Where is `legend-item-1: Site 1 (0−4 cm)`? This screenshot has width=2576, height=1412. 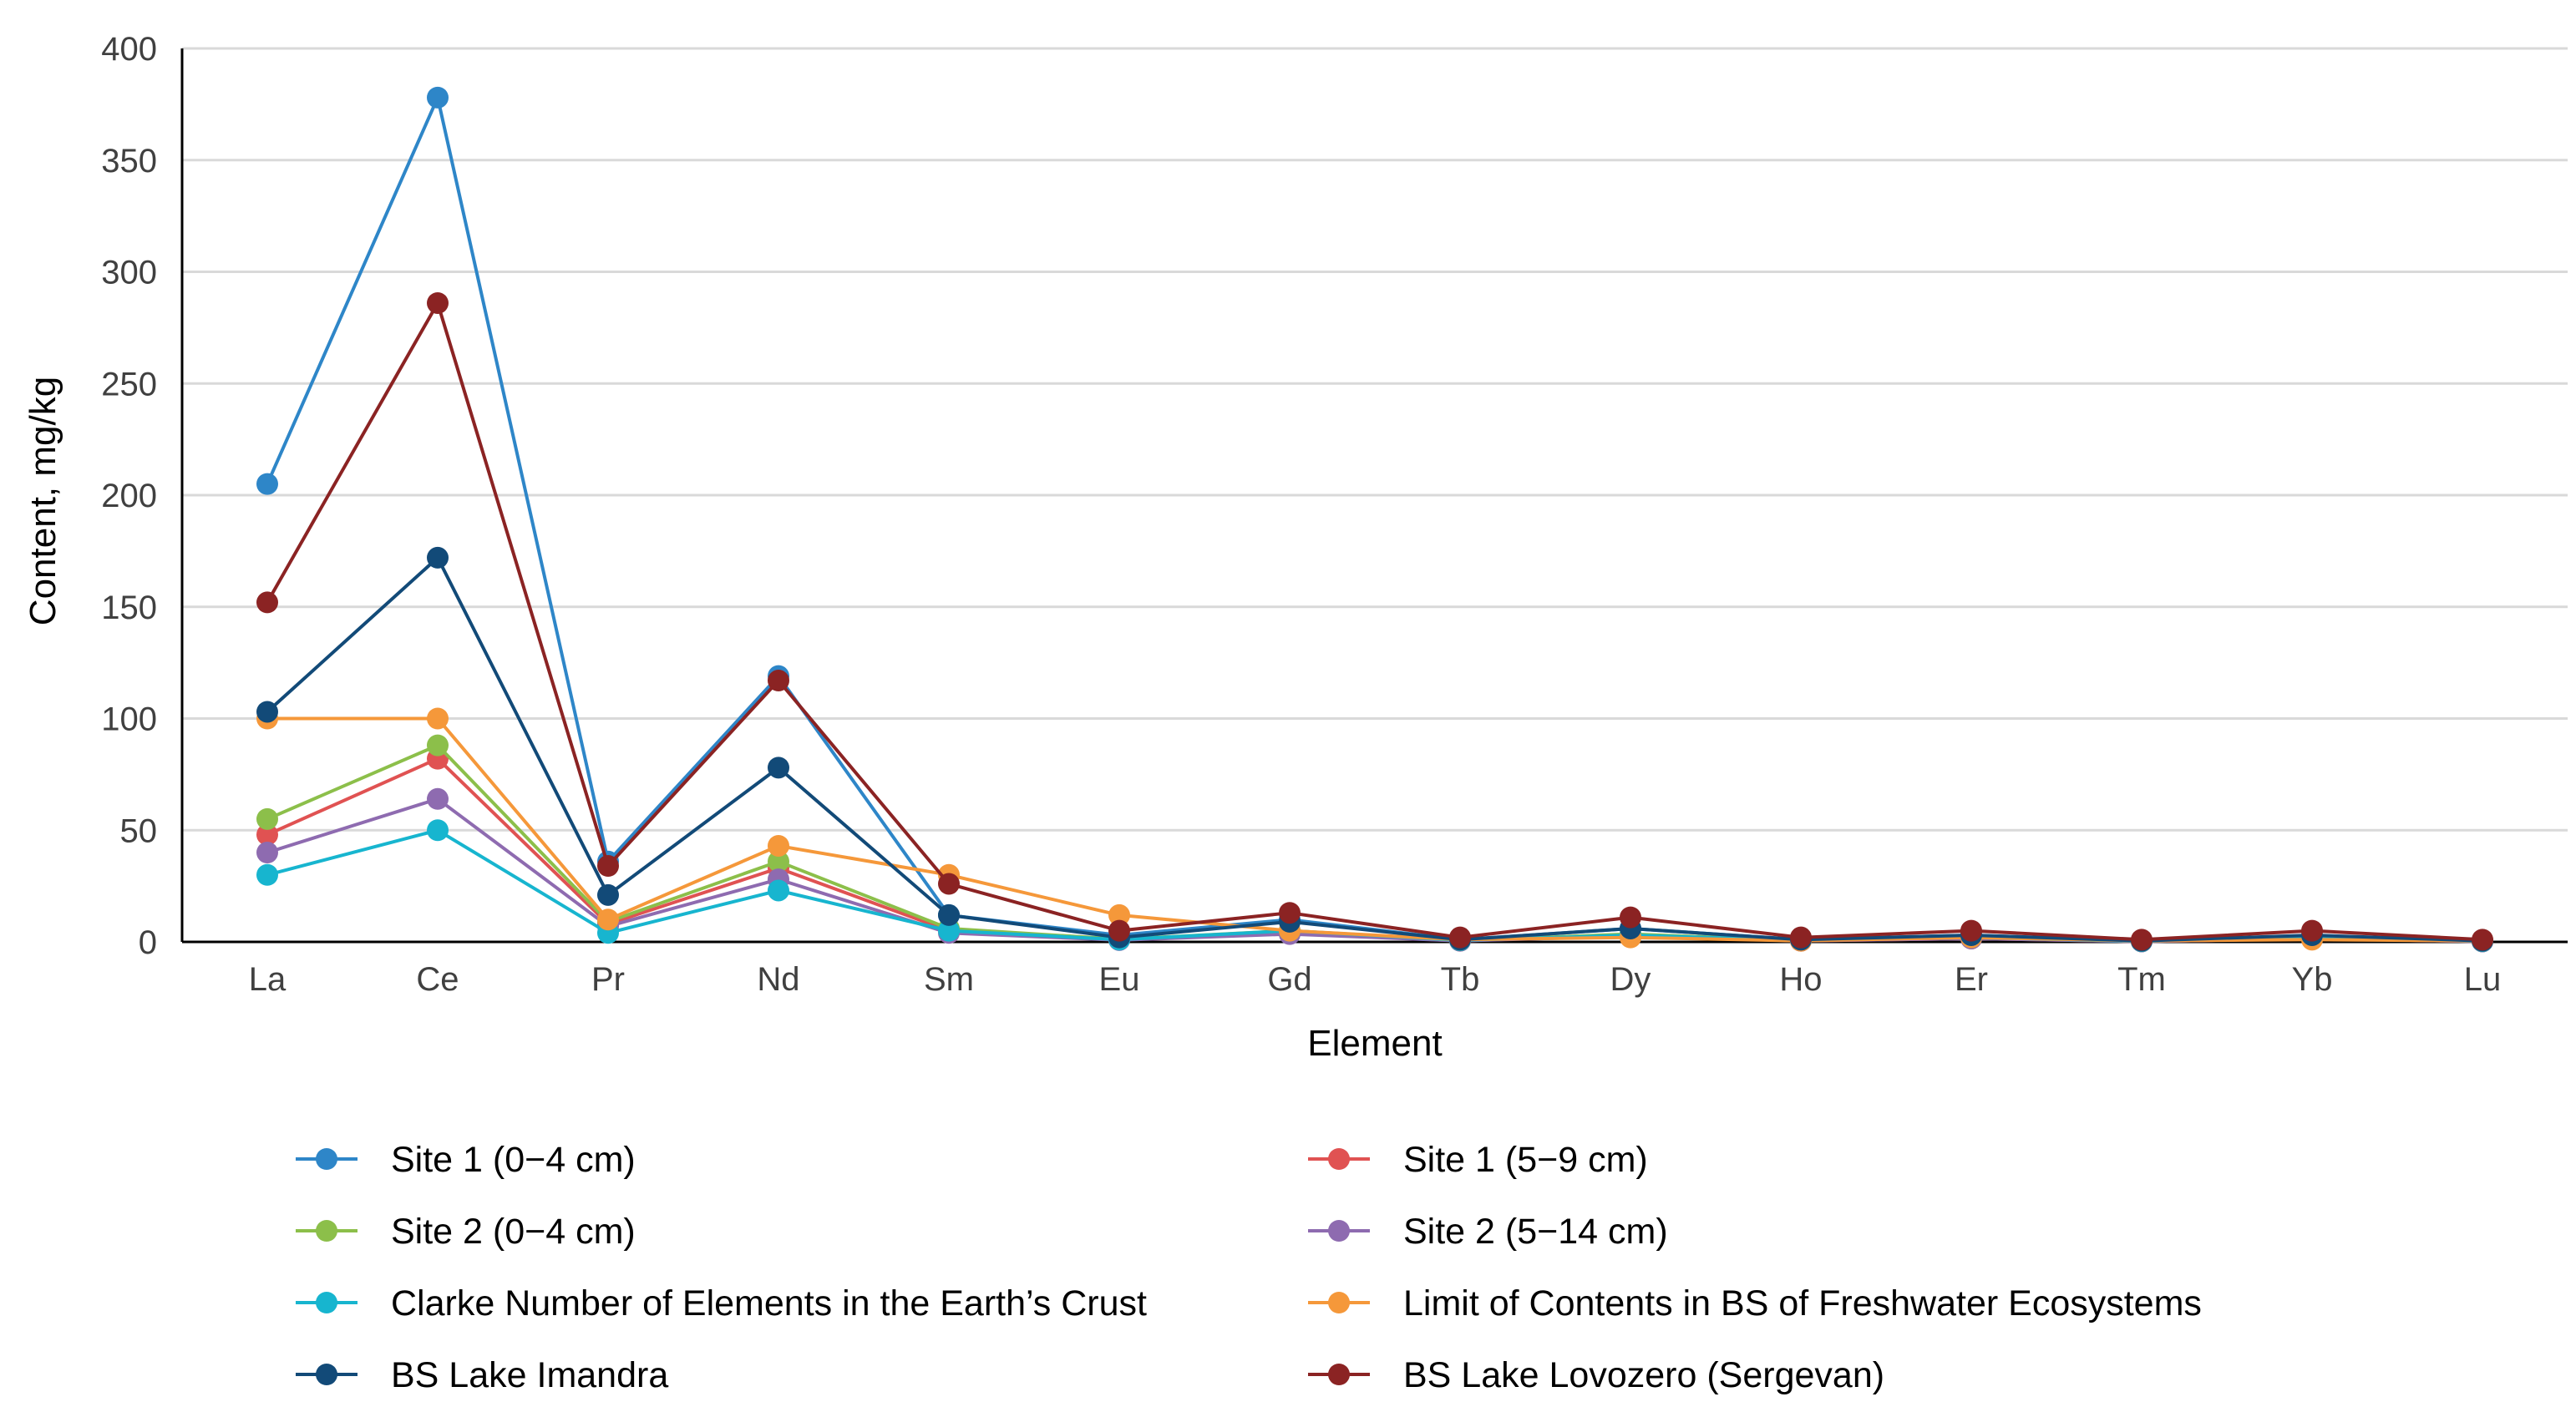 legend-item-1: Site 1 (0−4 cm) is located at coordinates (466, 1160).